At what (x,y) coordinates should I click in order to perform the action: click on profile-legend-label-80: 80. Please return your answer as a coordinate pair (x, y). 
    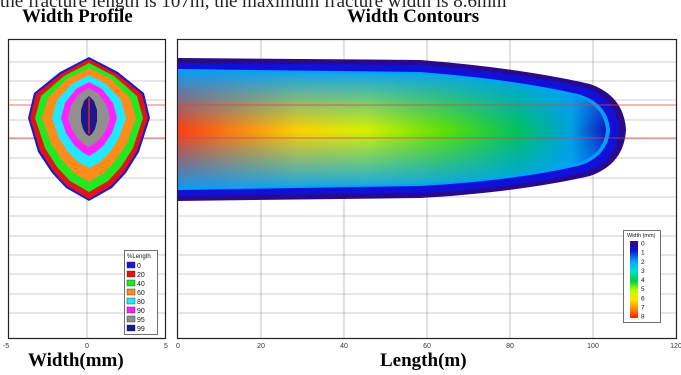
    Looking at the image, I should click on (141, 302).